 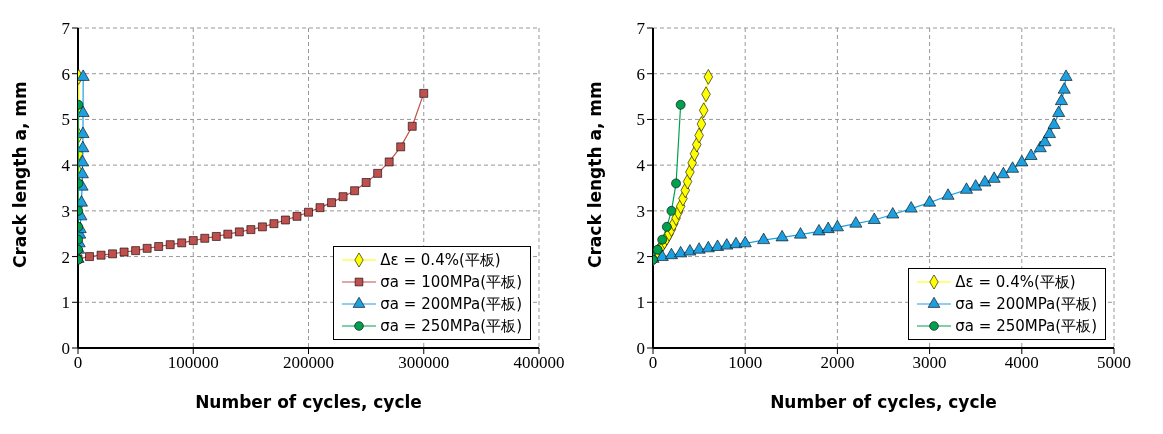 What do you see at coordinates (308, 363) in the screenshot?
I see `x-tick-label: 200000` at bounding box center [308, 363].